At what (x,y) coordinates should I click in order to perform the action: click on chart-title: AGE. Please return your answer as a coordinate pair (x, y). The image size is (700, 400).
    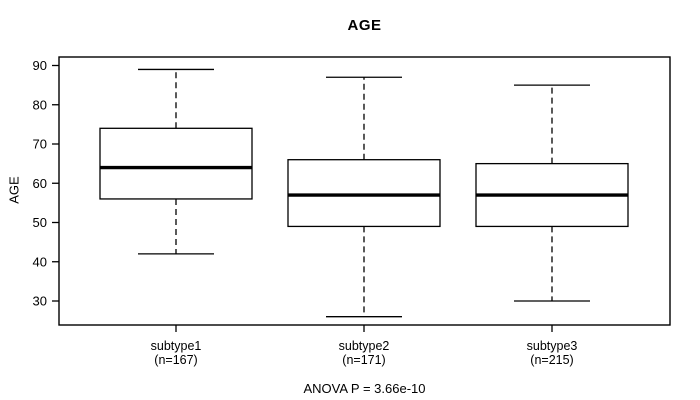
    Looking at the image, I should click on (364, 25).